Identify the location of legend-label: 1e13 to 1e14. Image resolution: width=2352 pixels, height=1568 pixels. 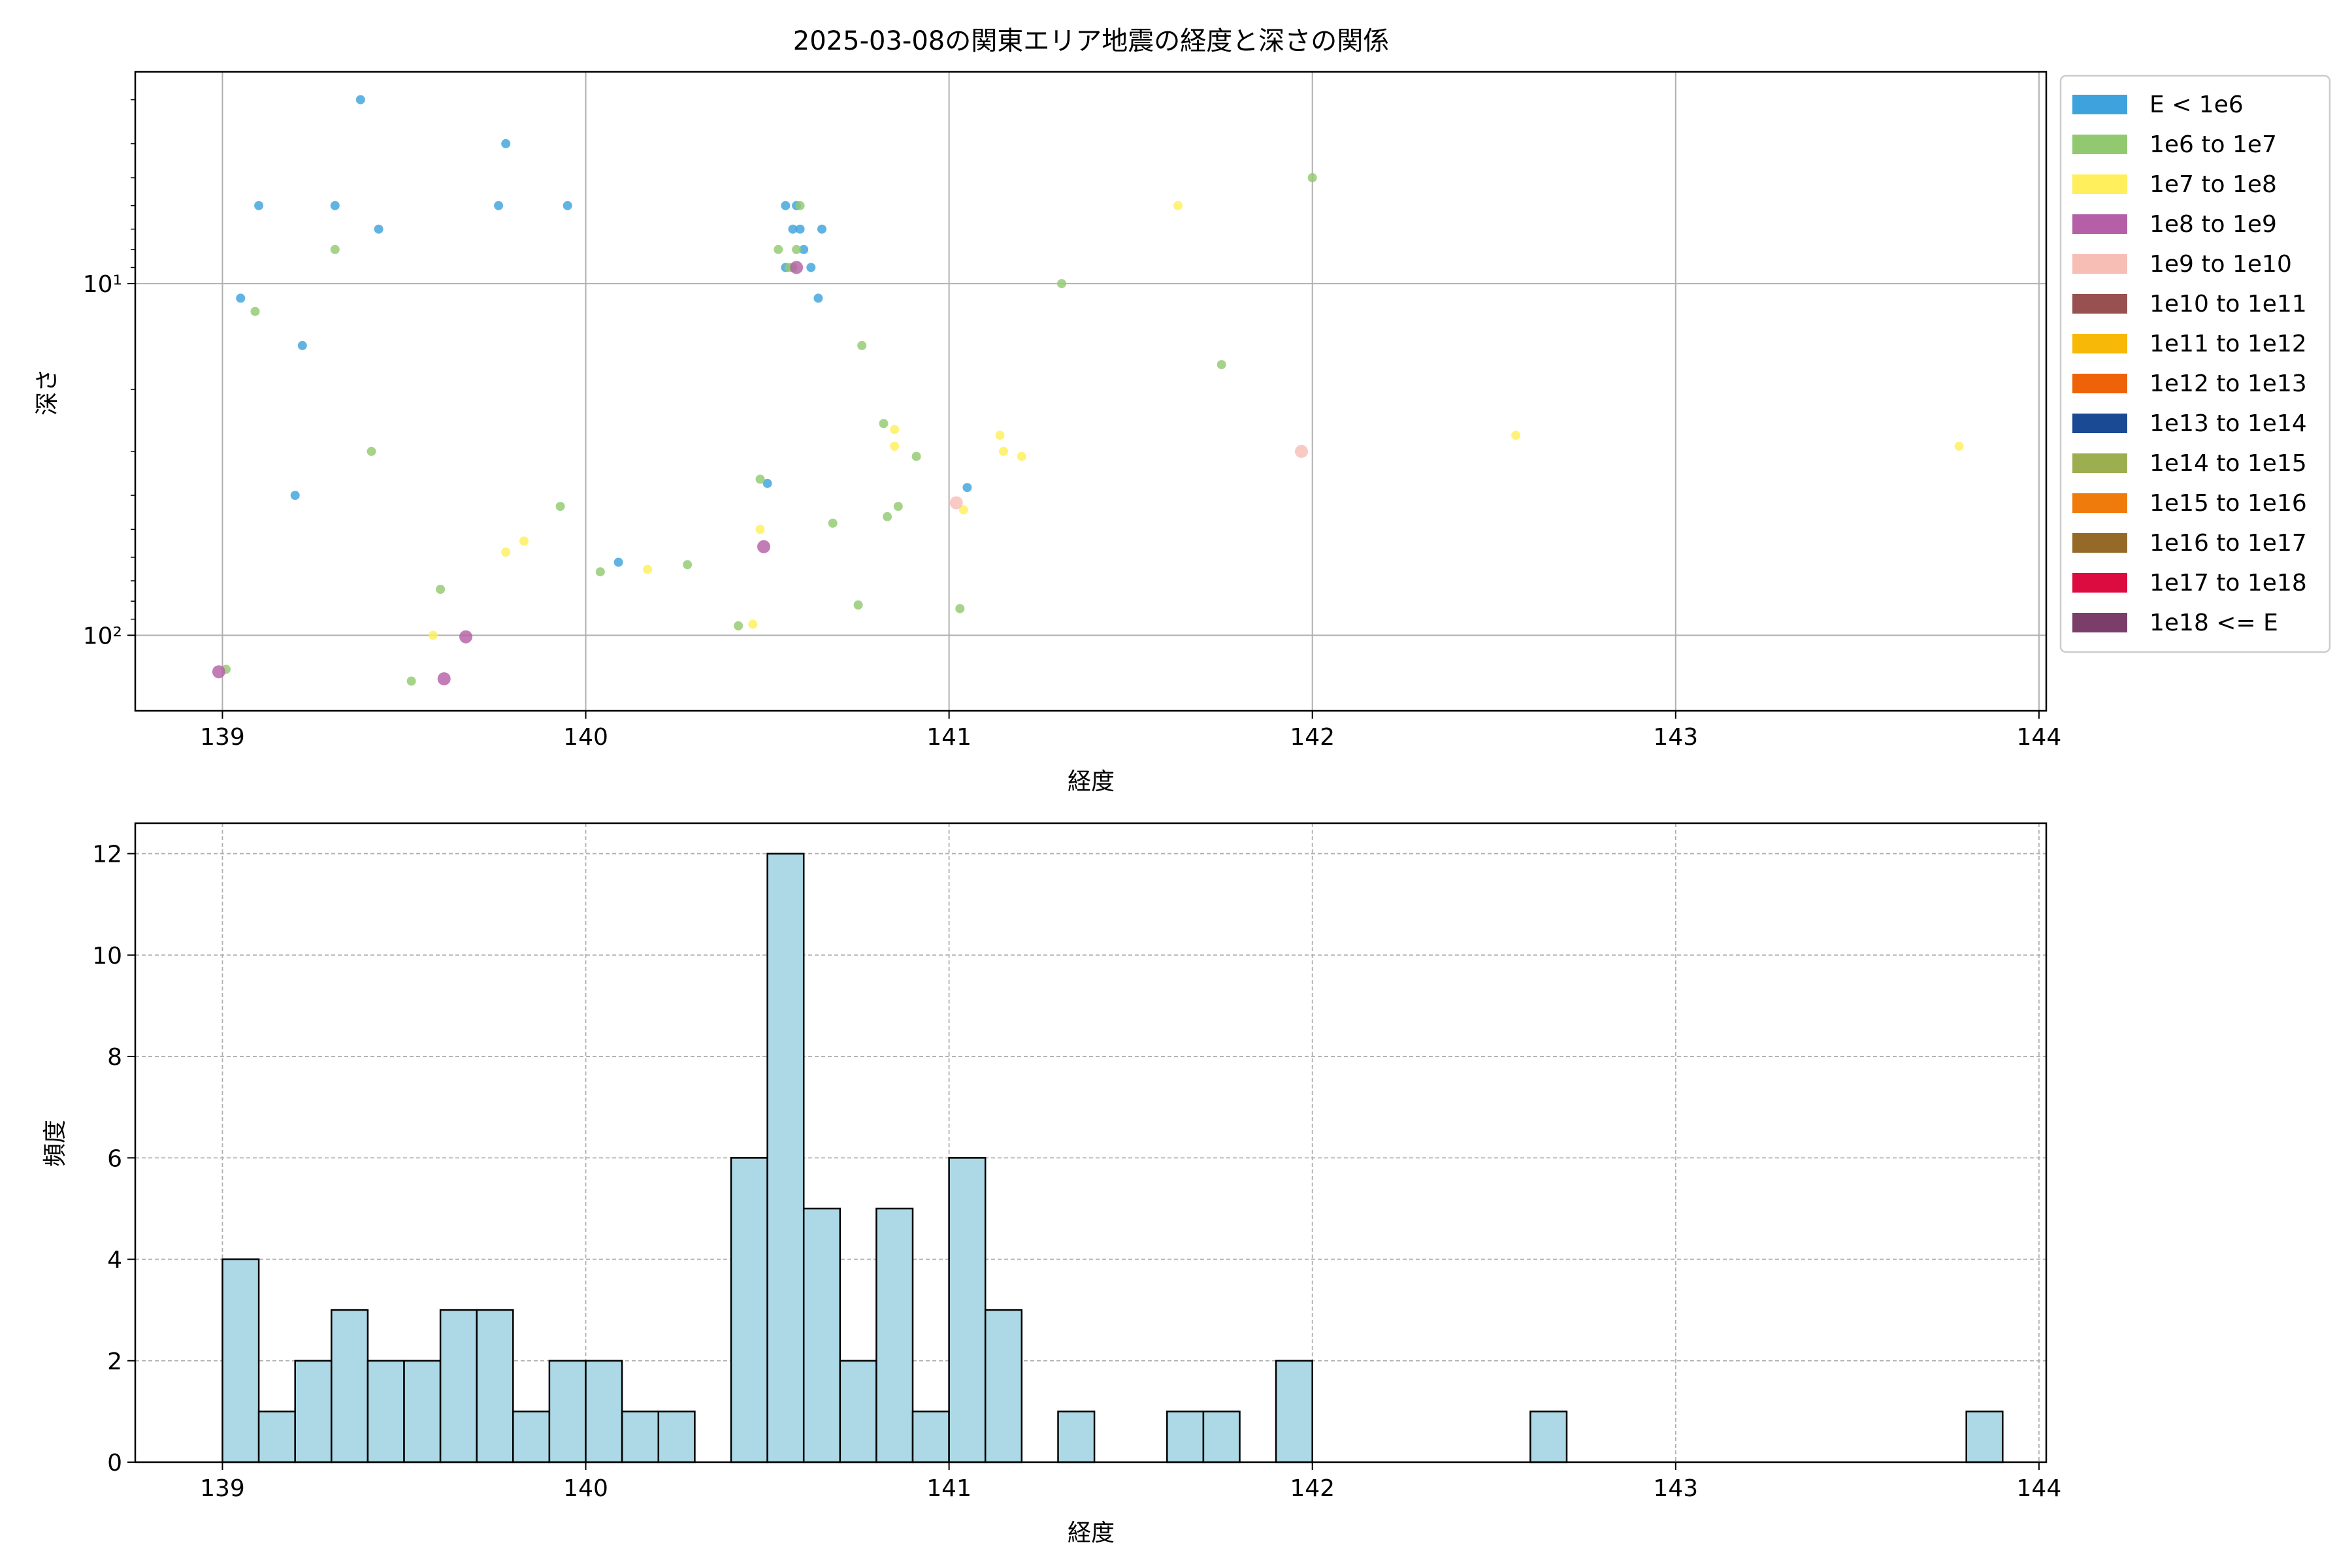
(2228, 423).